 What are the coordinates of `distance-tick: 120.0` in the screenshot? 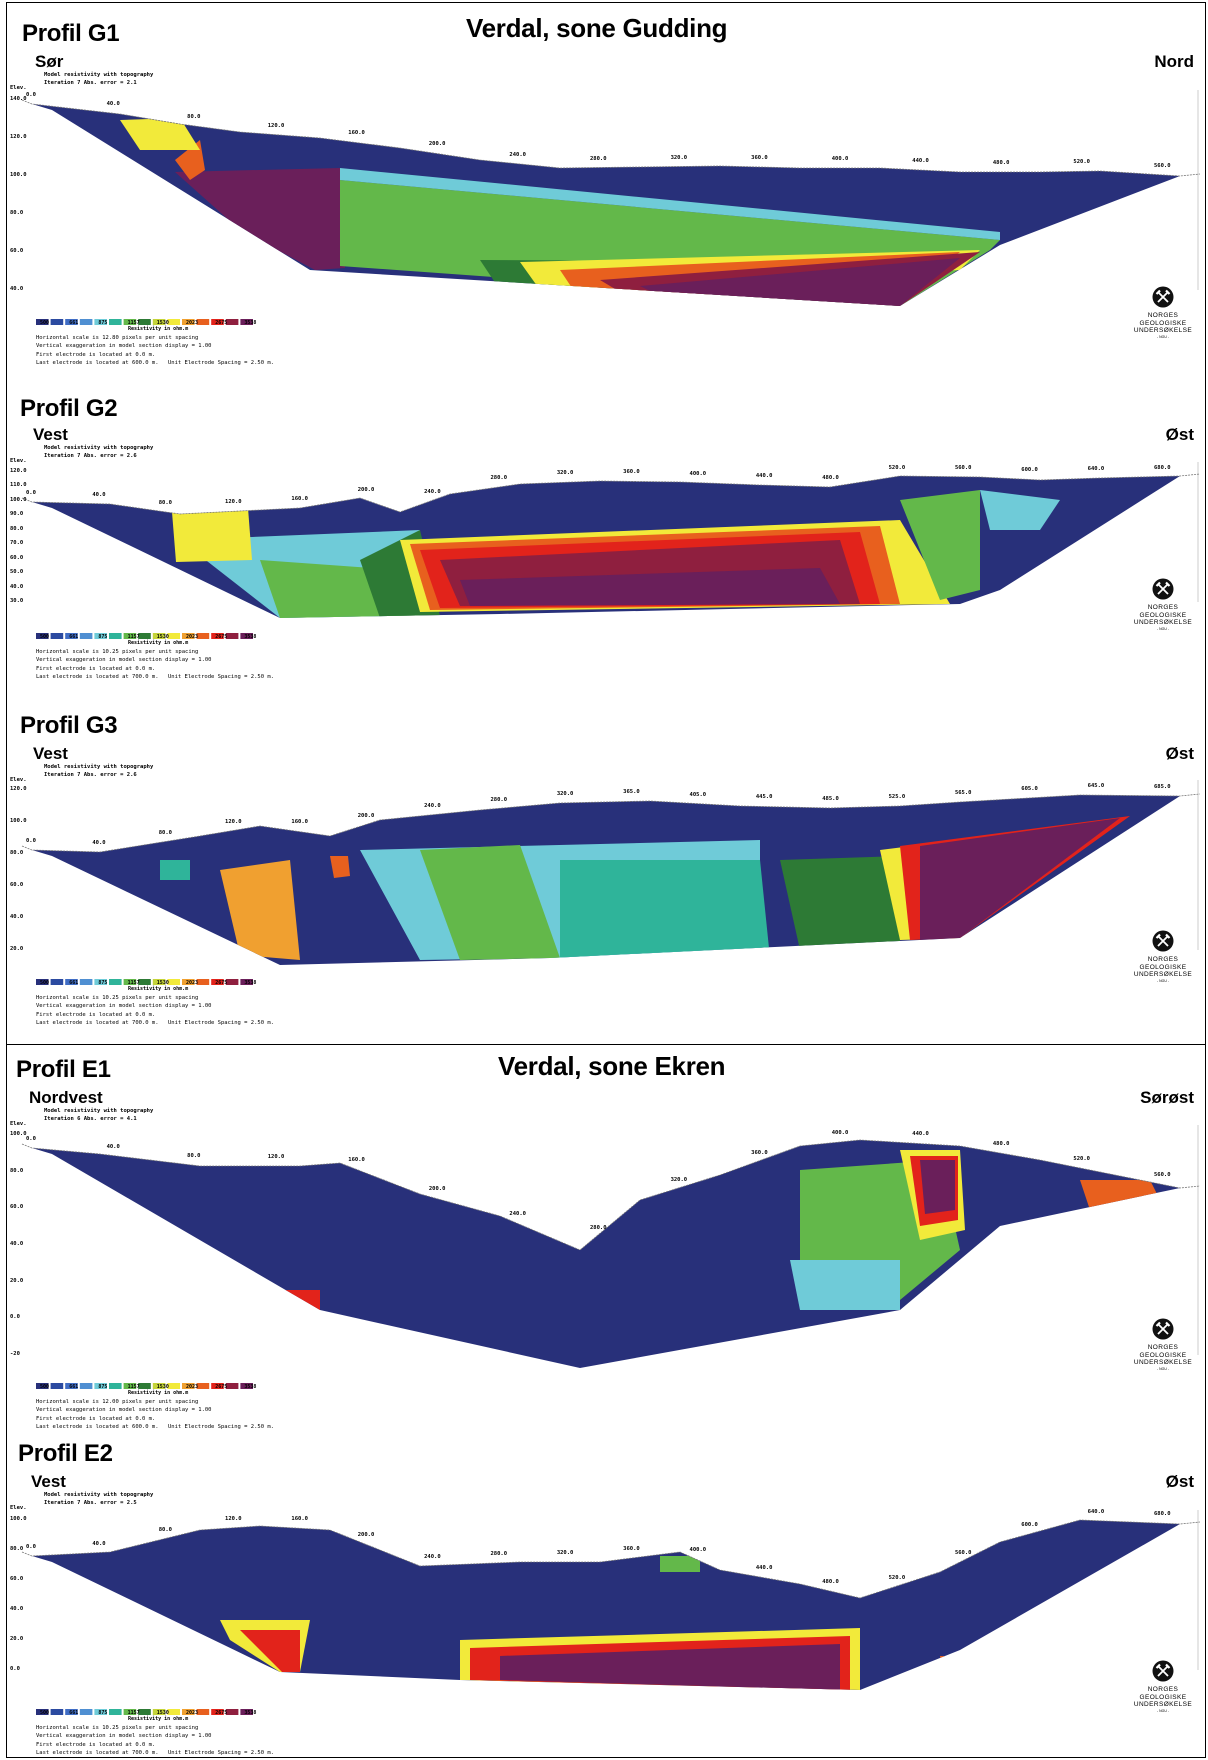 It's located at (233, 502).